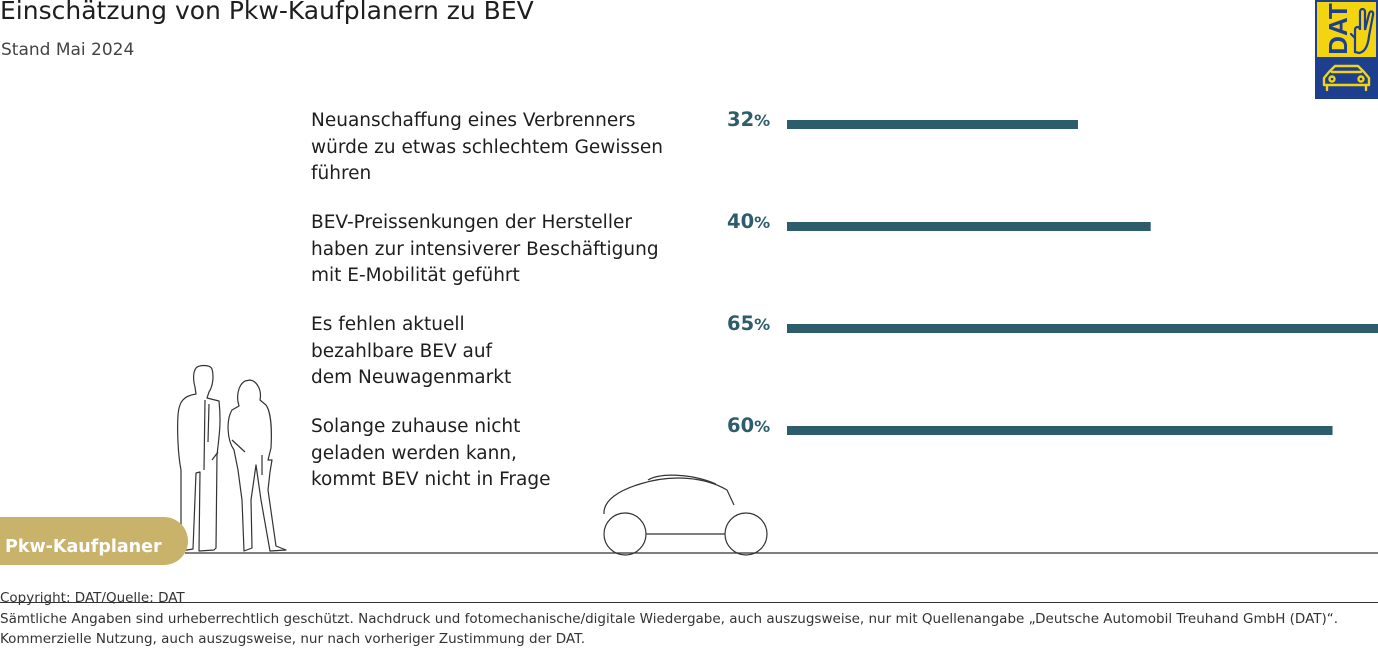 The height and width of the screenshot is (650, 1378). What do you see at coordinates (416, 426) in the screenshot?
I see `category-label-line: Solange zuhause nicht` at bounding box center [416, 426].